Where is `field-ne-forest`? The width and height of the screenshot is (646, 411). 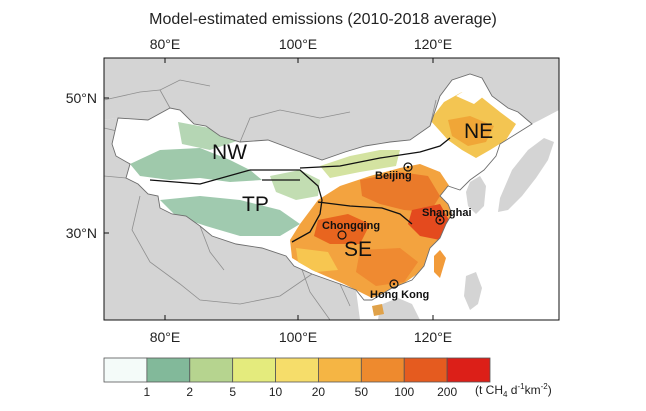
field-ne-forest is located at coordinates (470, 95).